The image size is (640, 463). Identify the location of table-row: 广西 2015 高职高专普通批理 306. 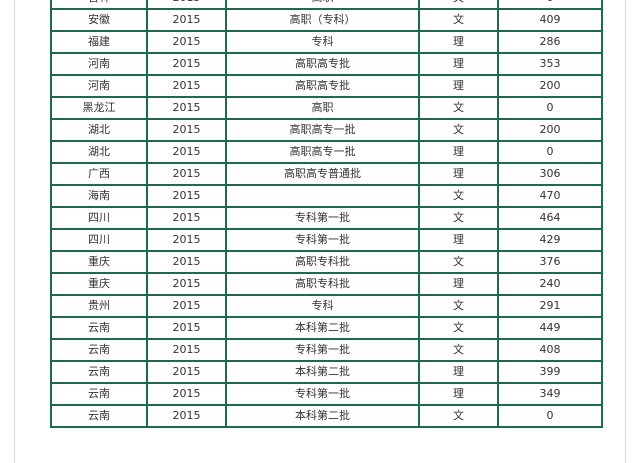
(326, 174).